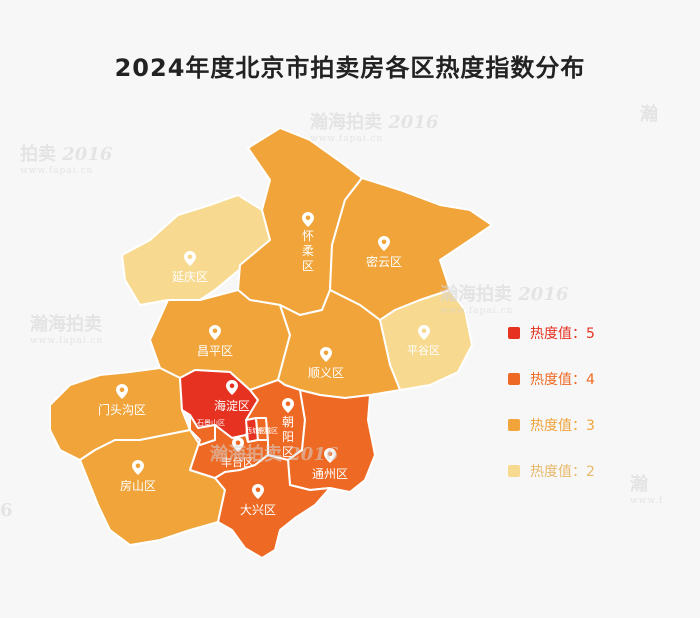 The width and height of the screenshot is (700, 618). I want to click on legend-item-level-3: 热度值：3, so click(551, 425).